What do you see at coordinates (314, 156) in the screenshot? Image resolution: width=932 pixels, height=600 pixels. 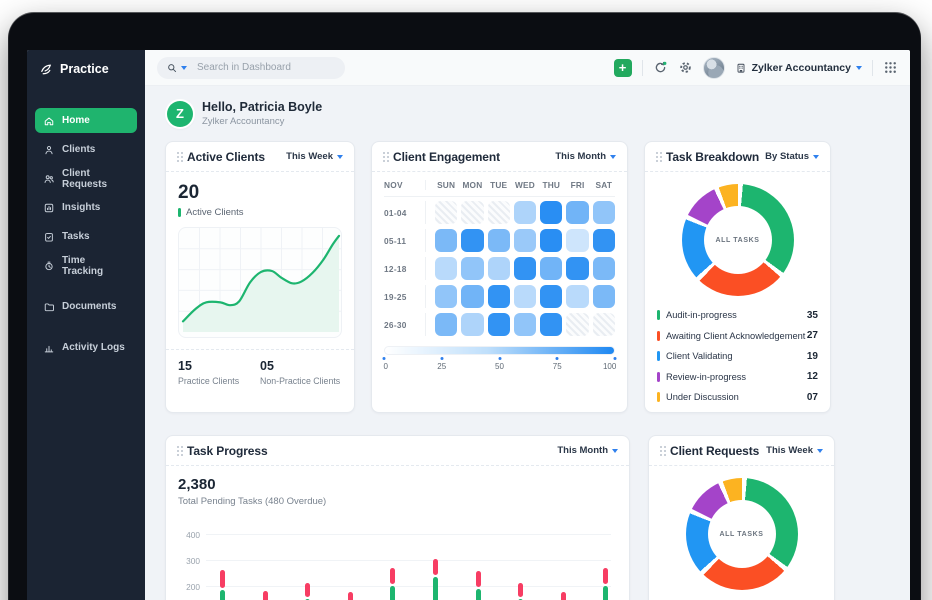 I see `period-select-active-clients: This Week` at bounding box center [314, 156].